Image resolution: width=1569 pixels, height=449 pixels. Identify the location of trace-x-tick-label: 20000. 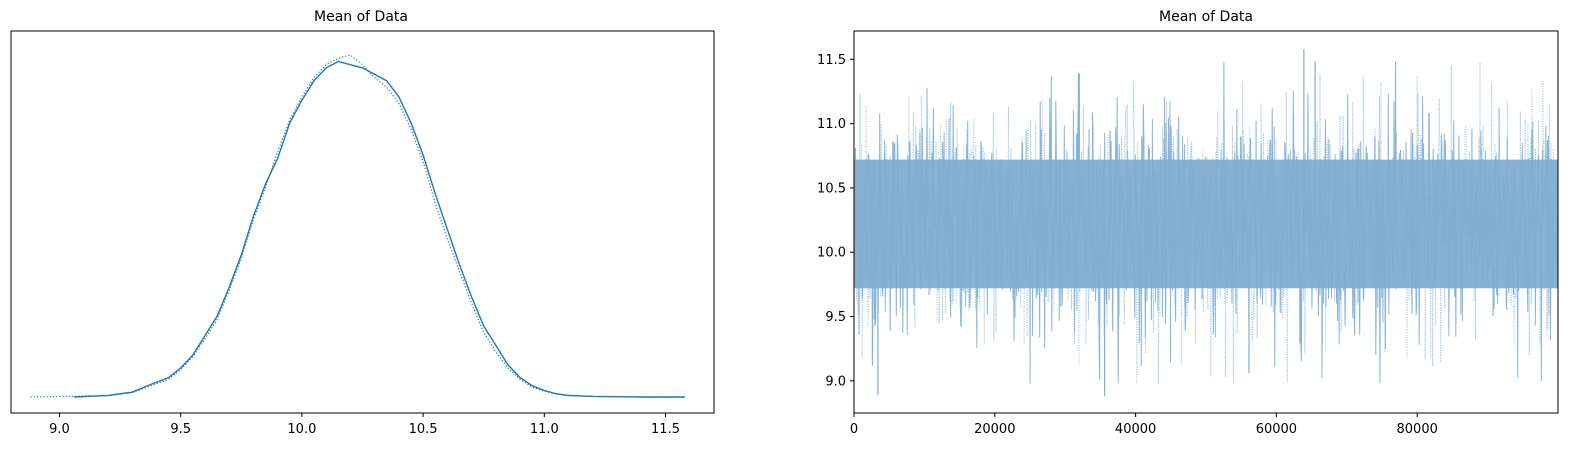
(994, 429).